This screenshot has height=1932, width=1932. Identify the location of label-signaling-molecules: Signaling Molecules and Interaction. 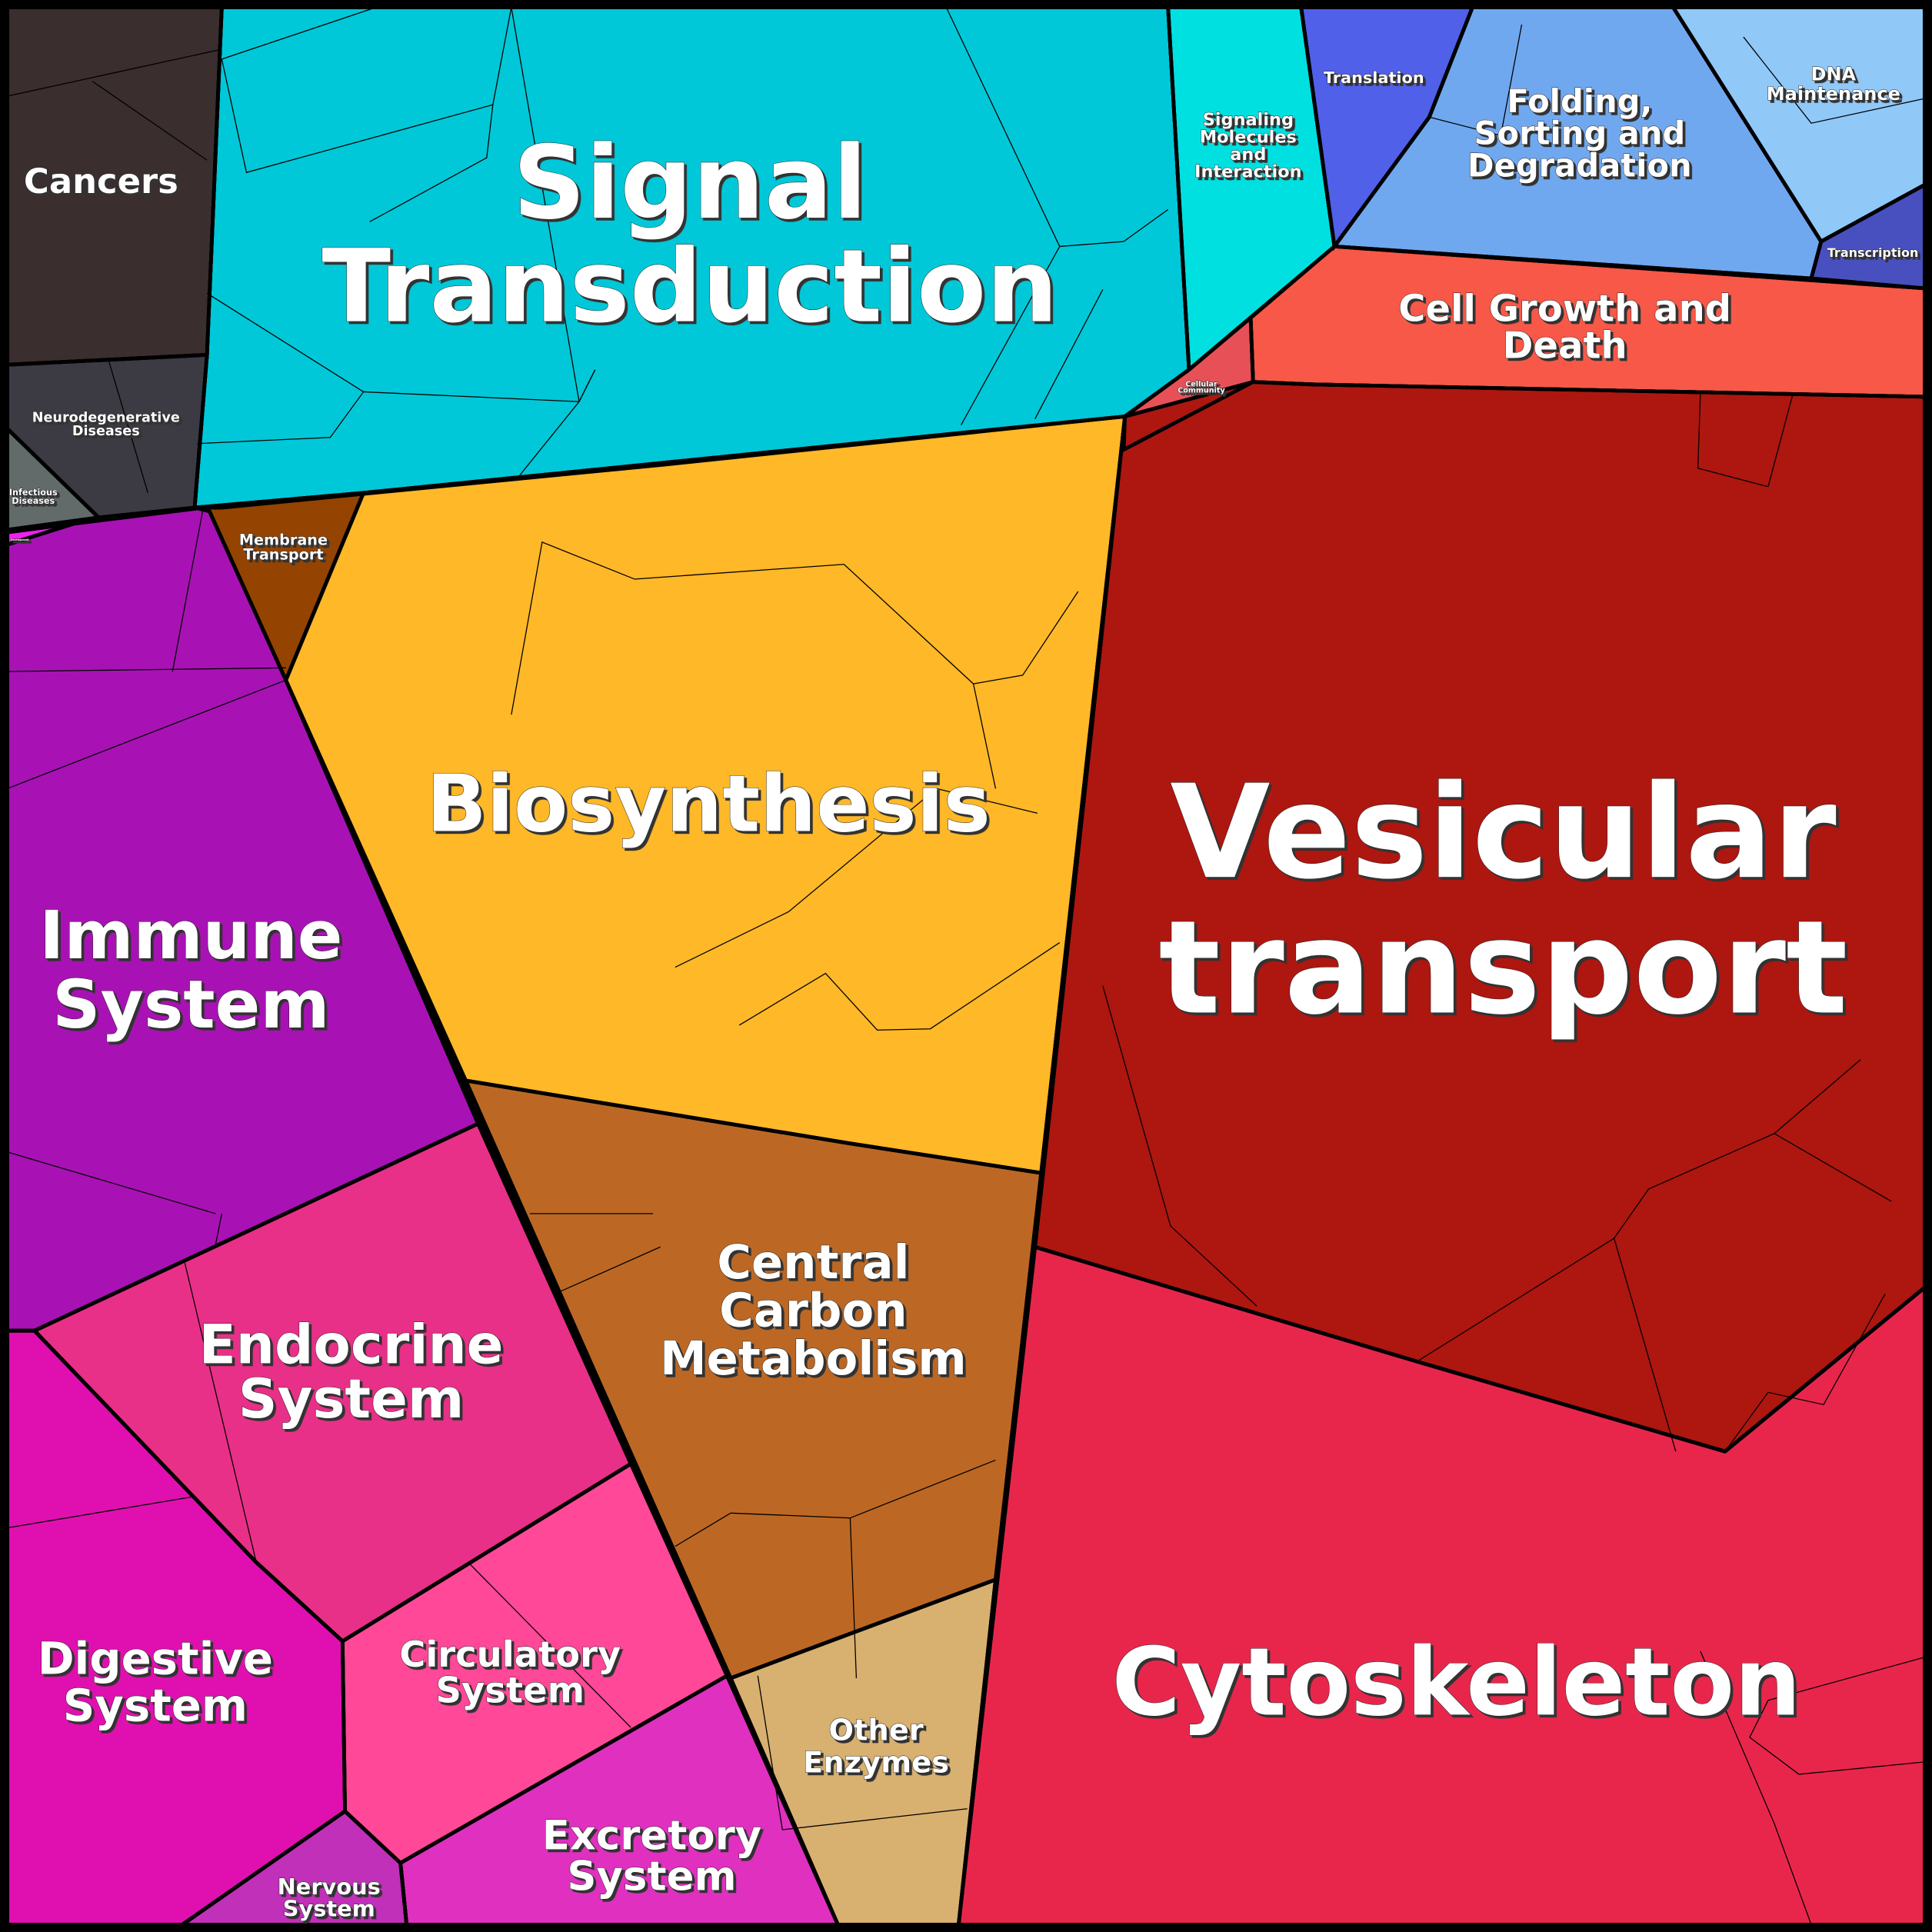
(1247, 146).